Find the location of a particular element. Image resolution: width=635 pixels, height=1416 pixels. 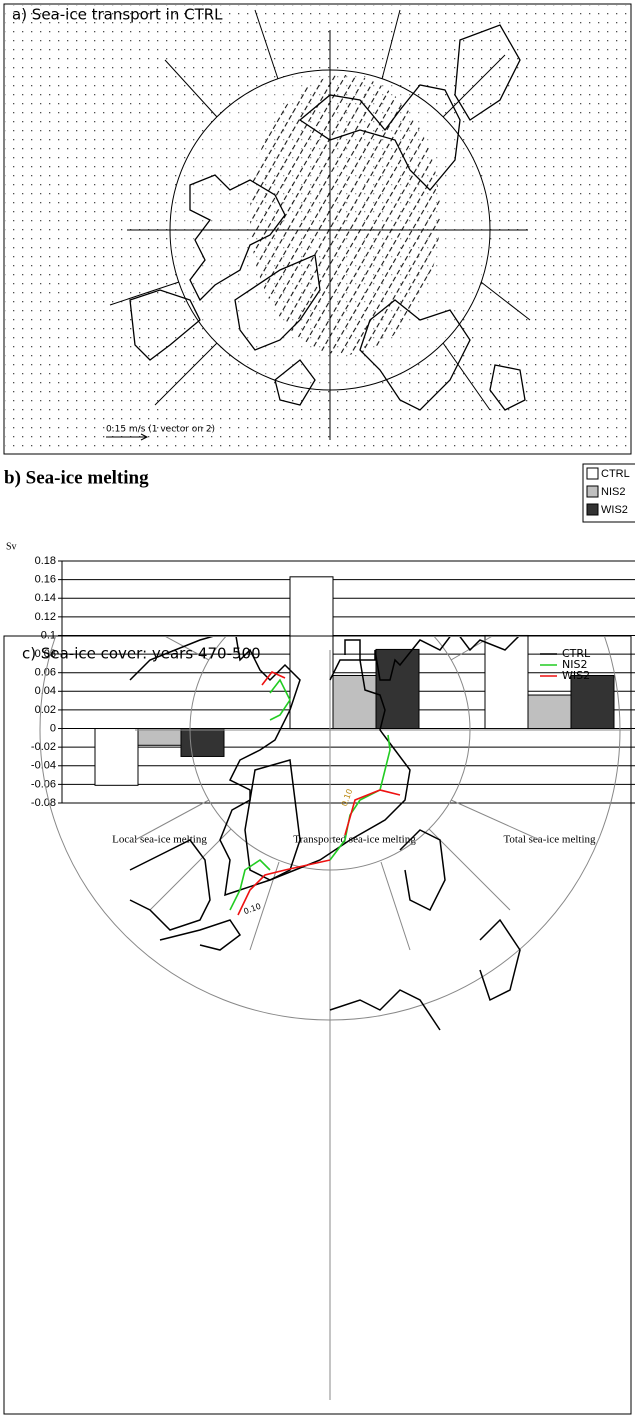

y-tick-label: 0.12 is located at coordinates (45, 617).